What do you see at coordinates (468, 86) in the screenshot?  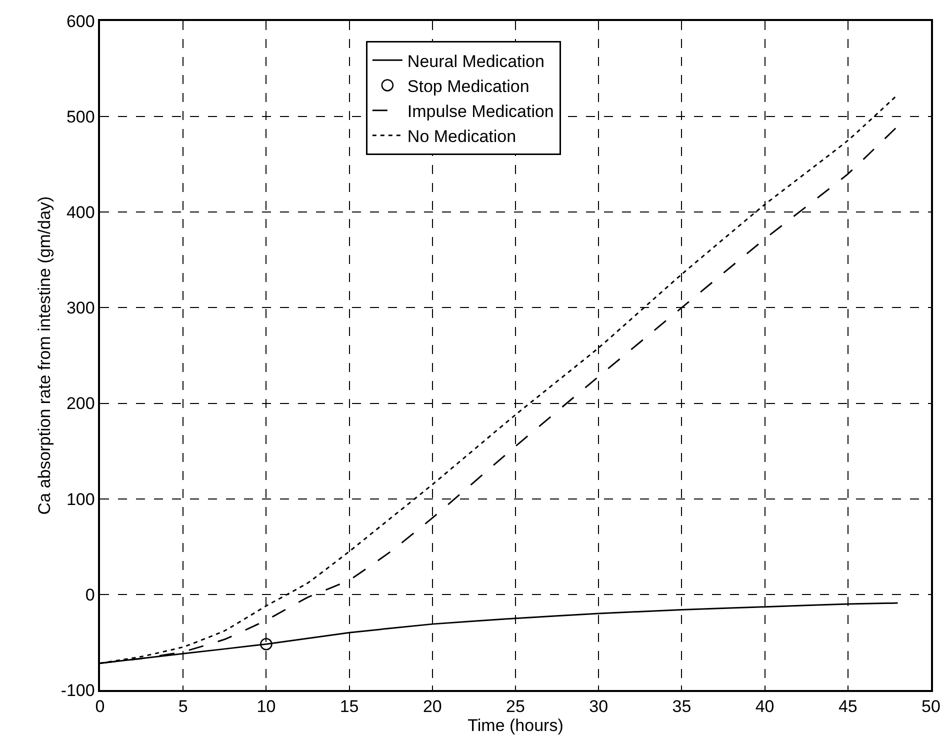 I see `legend-label: Stop Medication` at bounding box center [468, 86].